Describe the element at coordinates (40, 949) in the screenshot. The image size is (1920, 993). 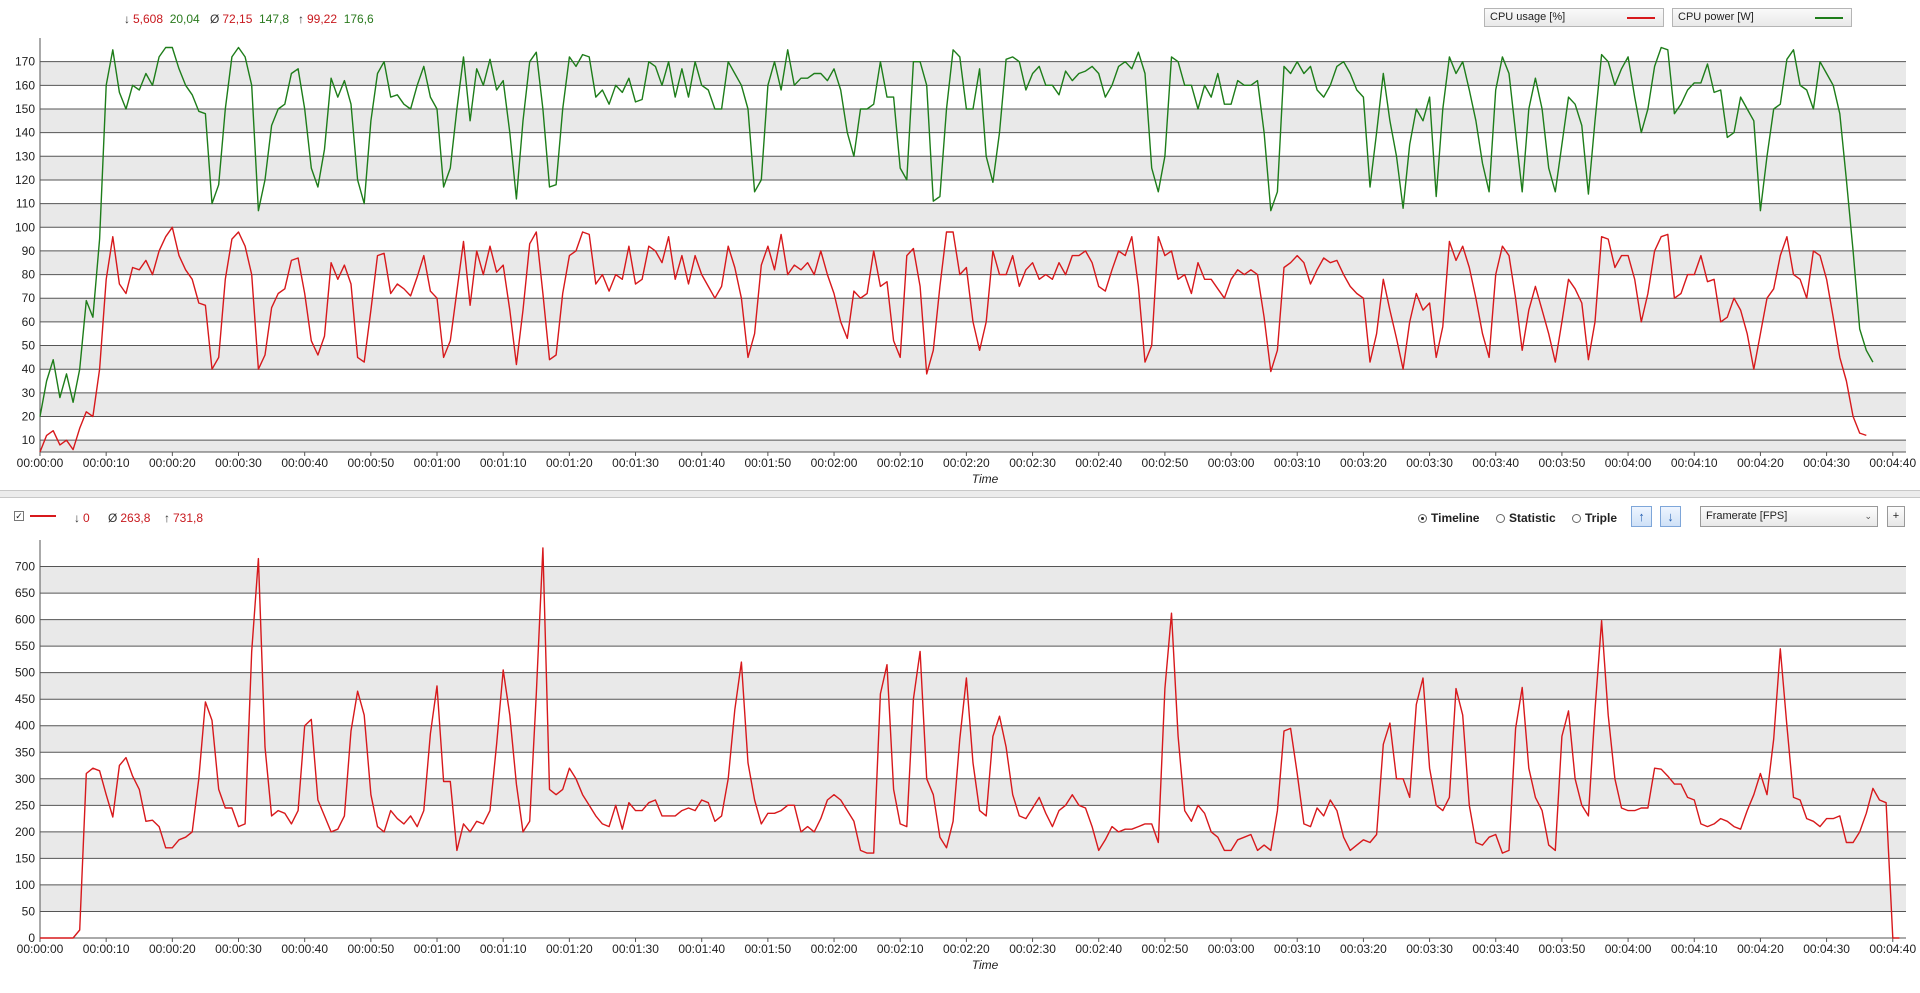
I see `x-tick-label: 00:00:00` at that location.